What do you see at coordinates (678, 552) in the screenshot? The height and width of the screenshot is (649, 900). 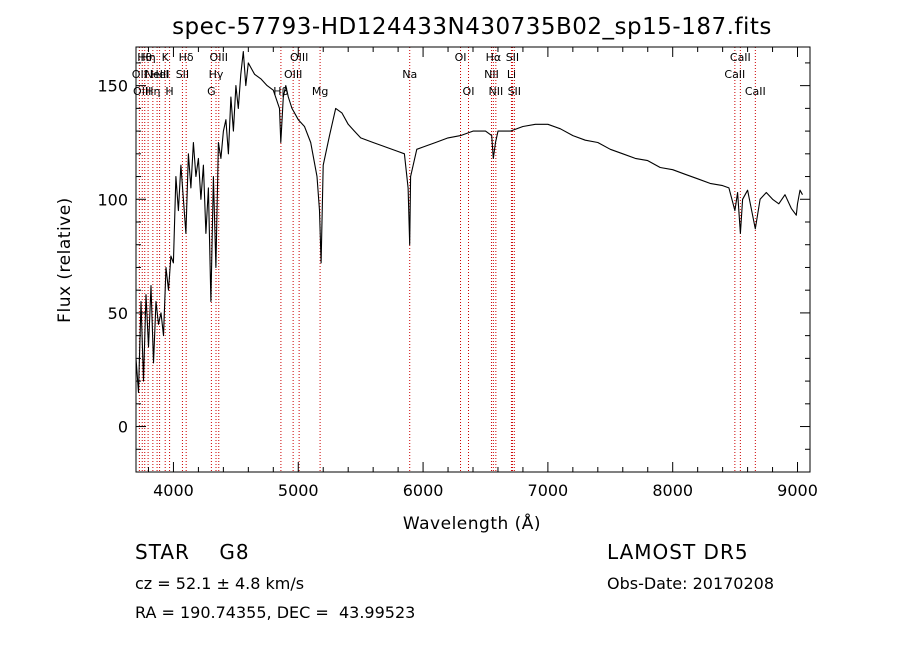 I see `survey-name: LAMOST DR5` at bounding box center [678, 552].